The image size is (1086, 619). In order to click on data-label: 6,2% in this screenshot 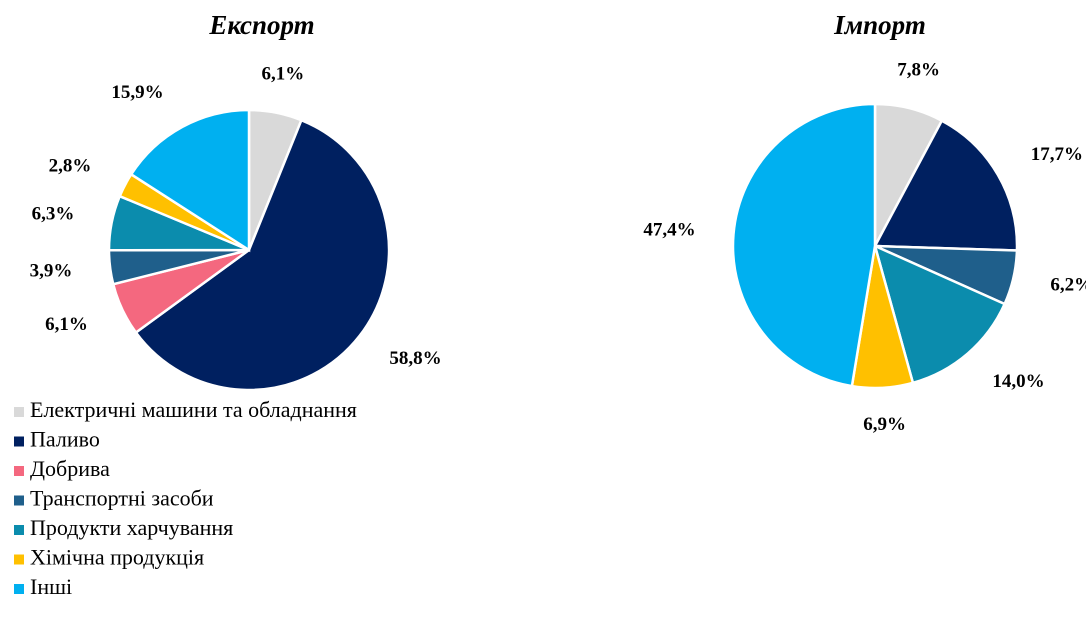, I will do `click(1068, 285)`.